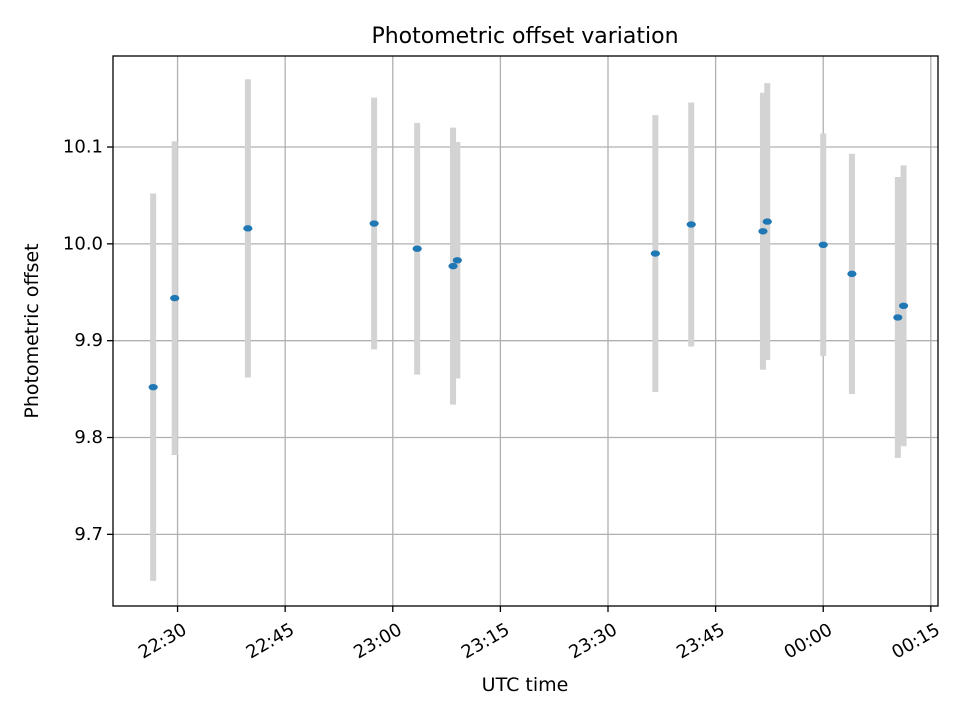 Image resolution: width=960 pixels, height=720 pixels. What do you see at coordinates (808, 641) in the screenshot?
I see `x-tick-label: 00:00` at bounding box center [808, 641].